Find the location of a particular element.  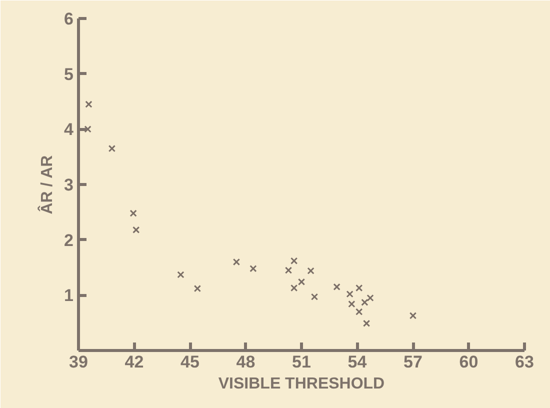

x-tick-label: 60 is located at coordinates (468, 362).